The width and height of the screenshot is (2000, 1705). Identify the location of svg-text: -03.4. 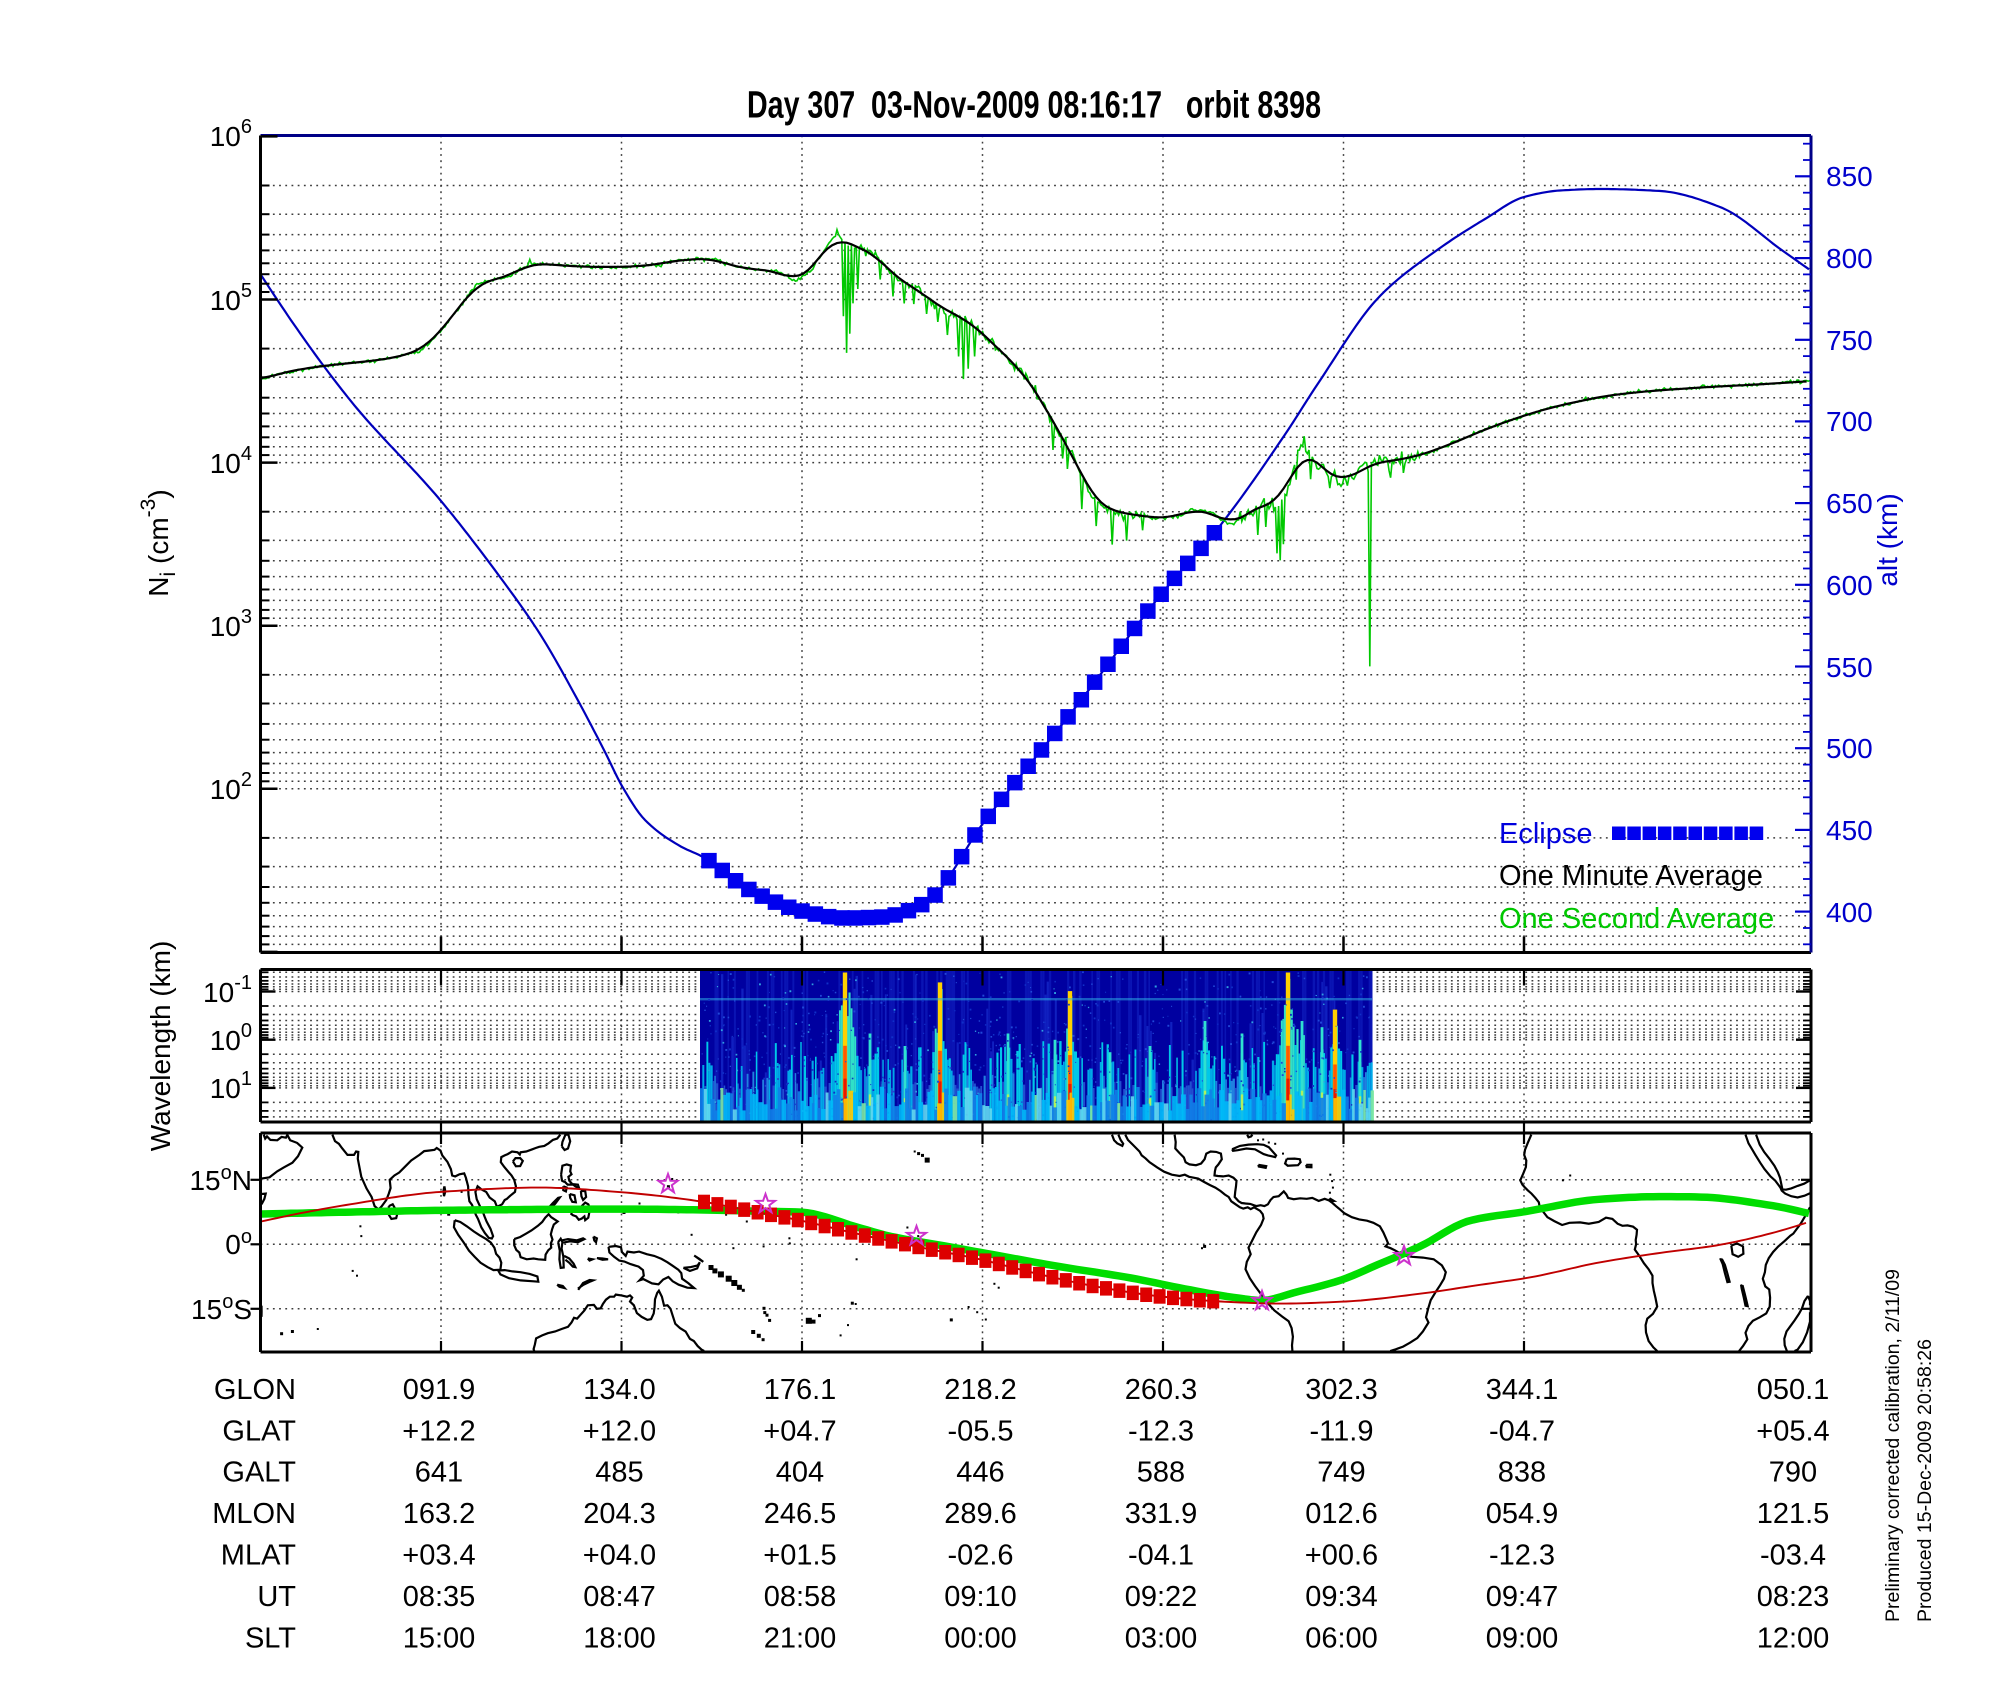
(1793, 1556).